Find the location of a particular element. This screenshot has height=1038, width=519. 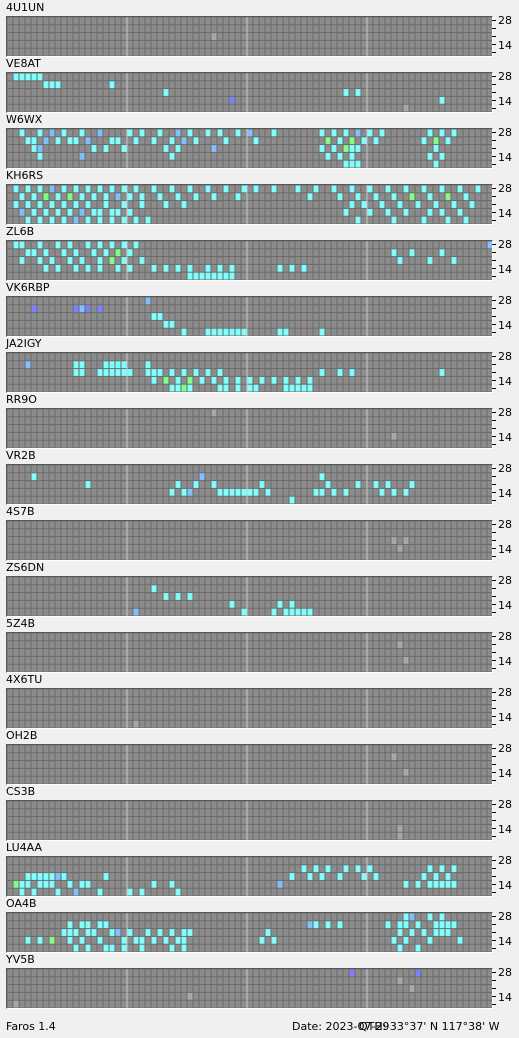

hour-separator is located at coordinates (367, 540).